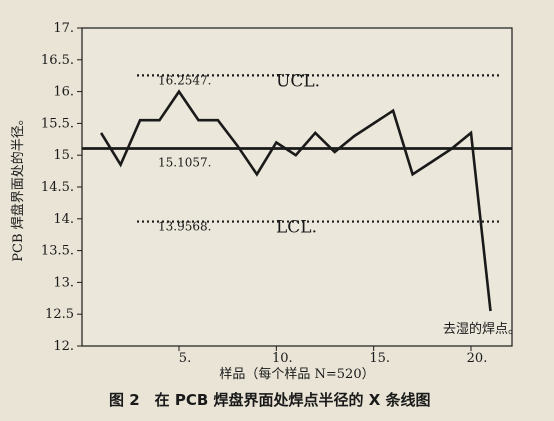  I want to click on y-tick-label: 13., so click(63, 282).